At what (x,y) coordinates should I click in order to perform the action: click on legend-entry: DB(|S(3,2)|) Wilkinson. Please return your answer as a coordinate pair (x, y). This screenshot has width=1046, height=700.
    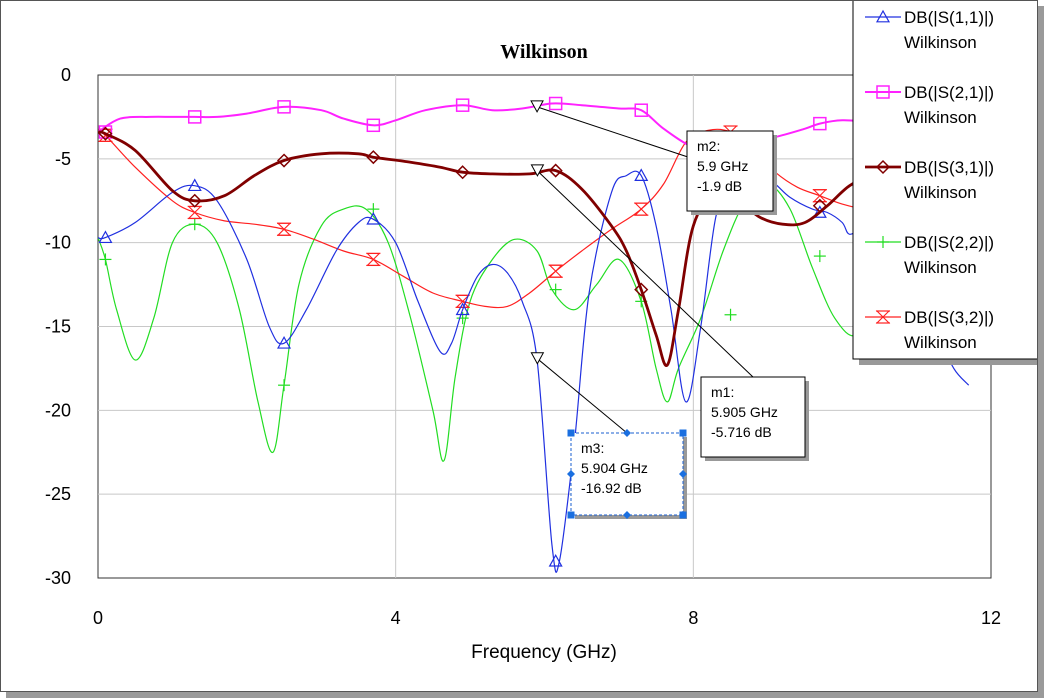
    Looking at the image, I should click on (929, 330).